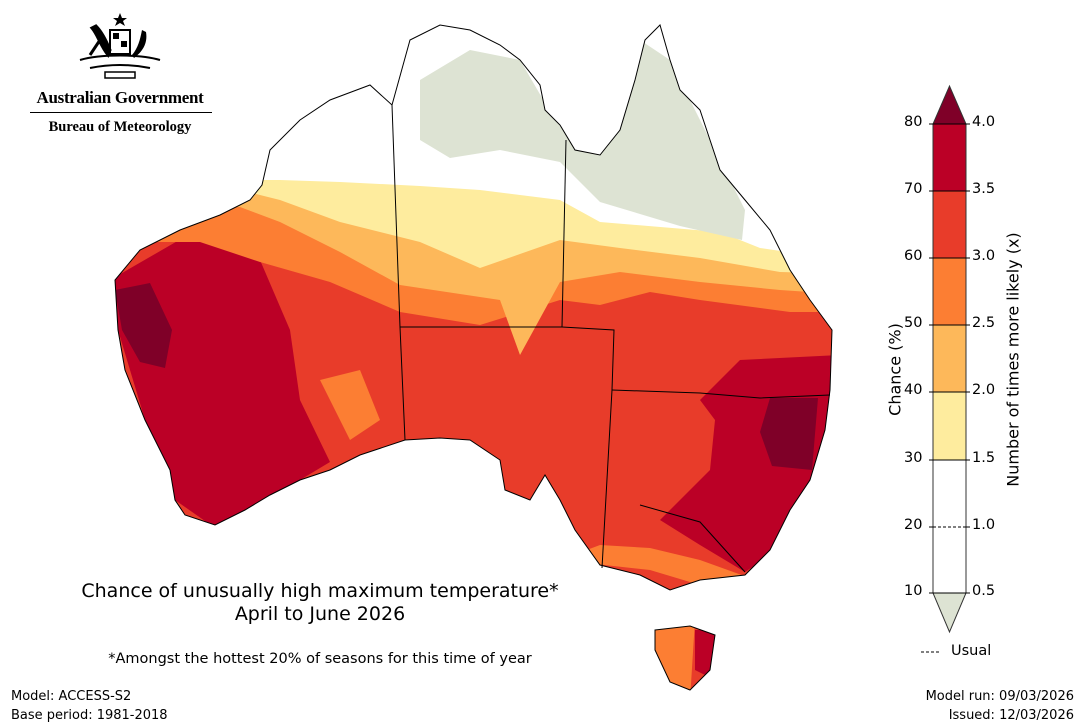 The width and height of the screenshot is (1085, 726). Describe the element at coordinates (222, 378) in the screenshot. I see `zone-70-80-west` at that location.